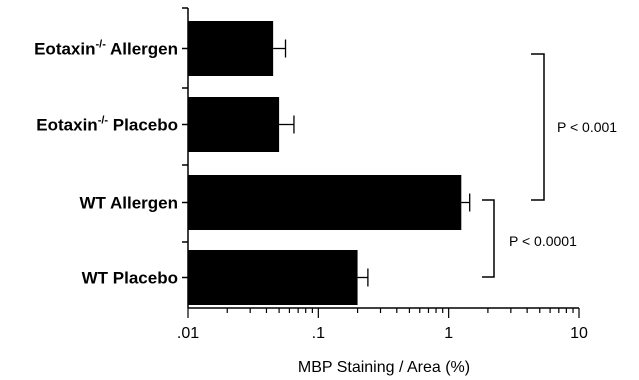  Describe the element at coordinates (384, 367) in the screenshot. I see `x-axis-title: MBP Staining / Area (%)` at that location.